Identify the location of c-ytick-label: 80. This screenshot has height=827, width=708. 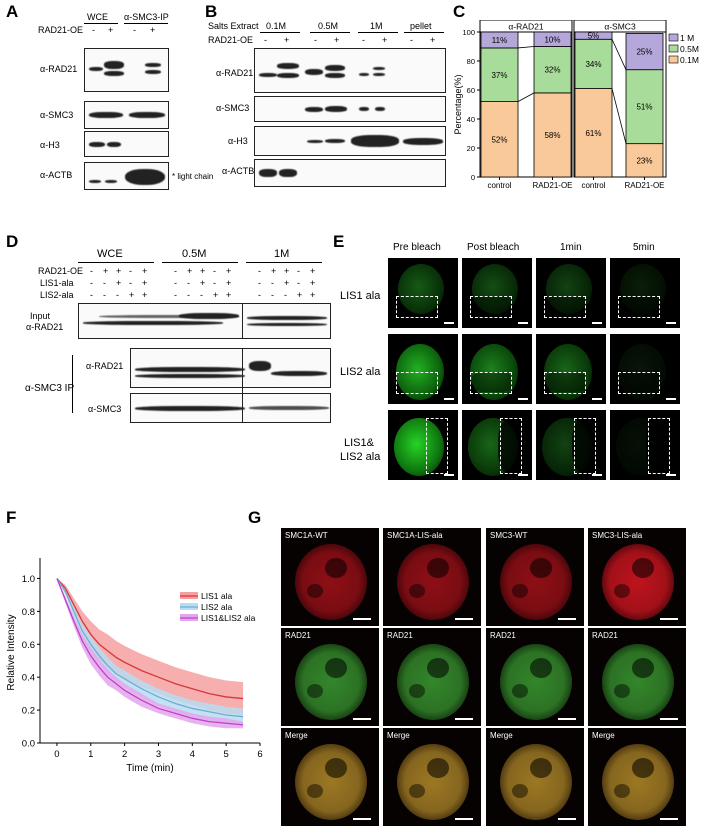
(471, 61).